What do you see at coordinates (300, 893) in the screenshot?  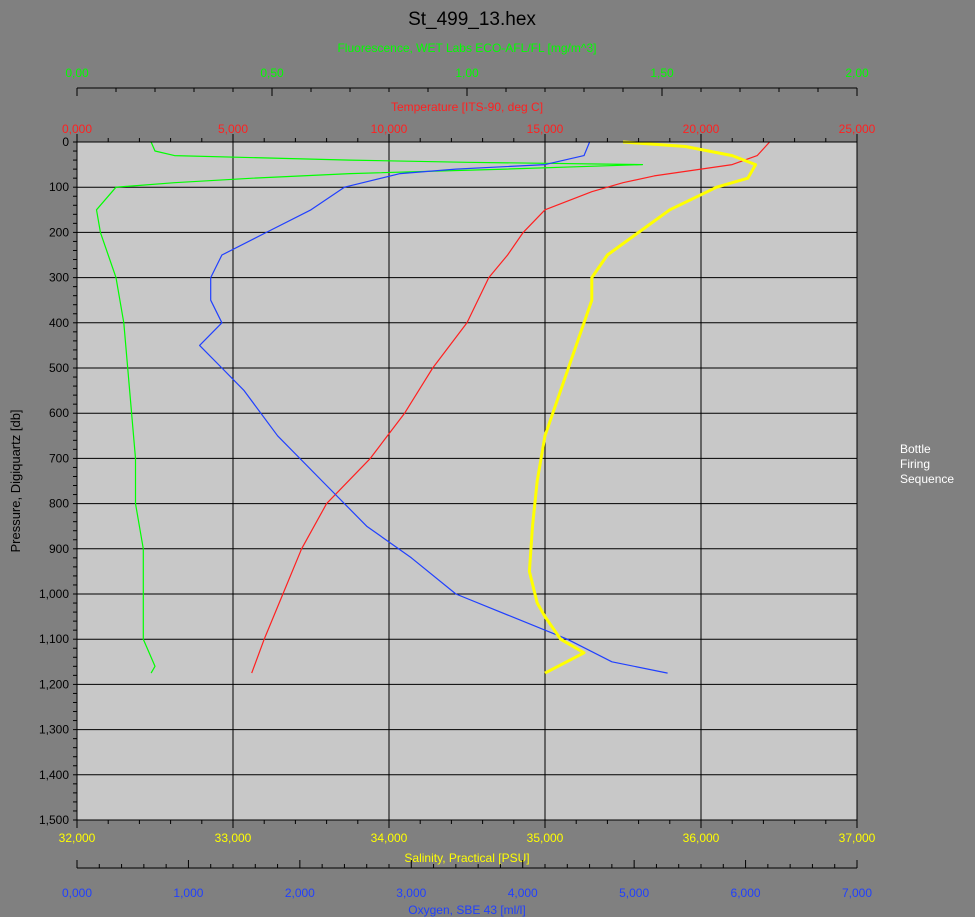 I see `oxygen-tick-label: 2,000` at bounding box center [300, 893].